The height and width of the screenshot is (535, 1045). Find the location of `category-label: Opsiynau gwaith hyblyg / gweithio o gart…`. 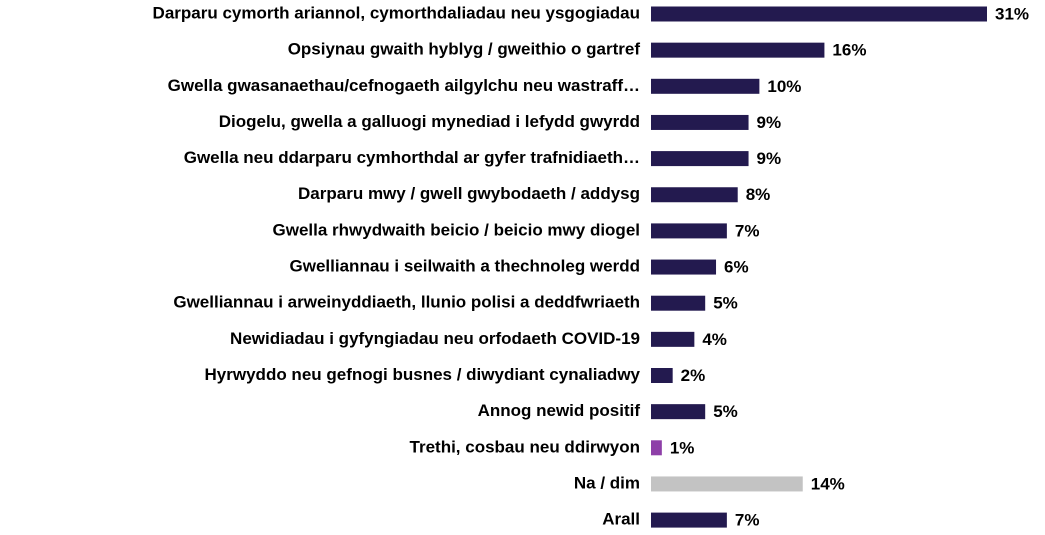

category-label: Opsiynau gwaith hyblyg / gweithio o gart… is located at coordinates (464, 49).